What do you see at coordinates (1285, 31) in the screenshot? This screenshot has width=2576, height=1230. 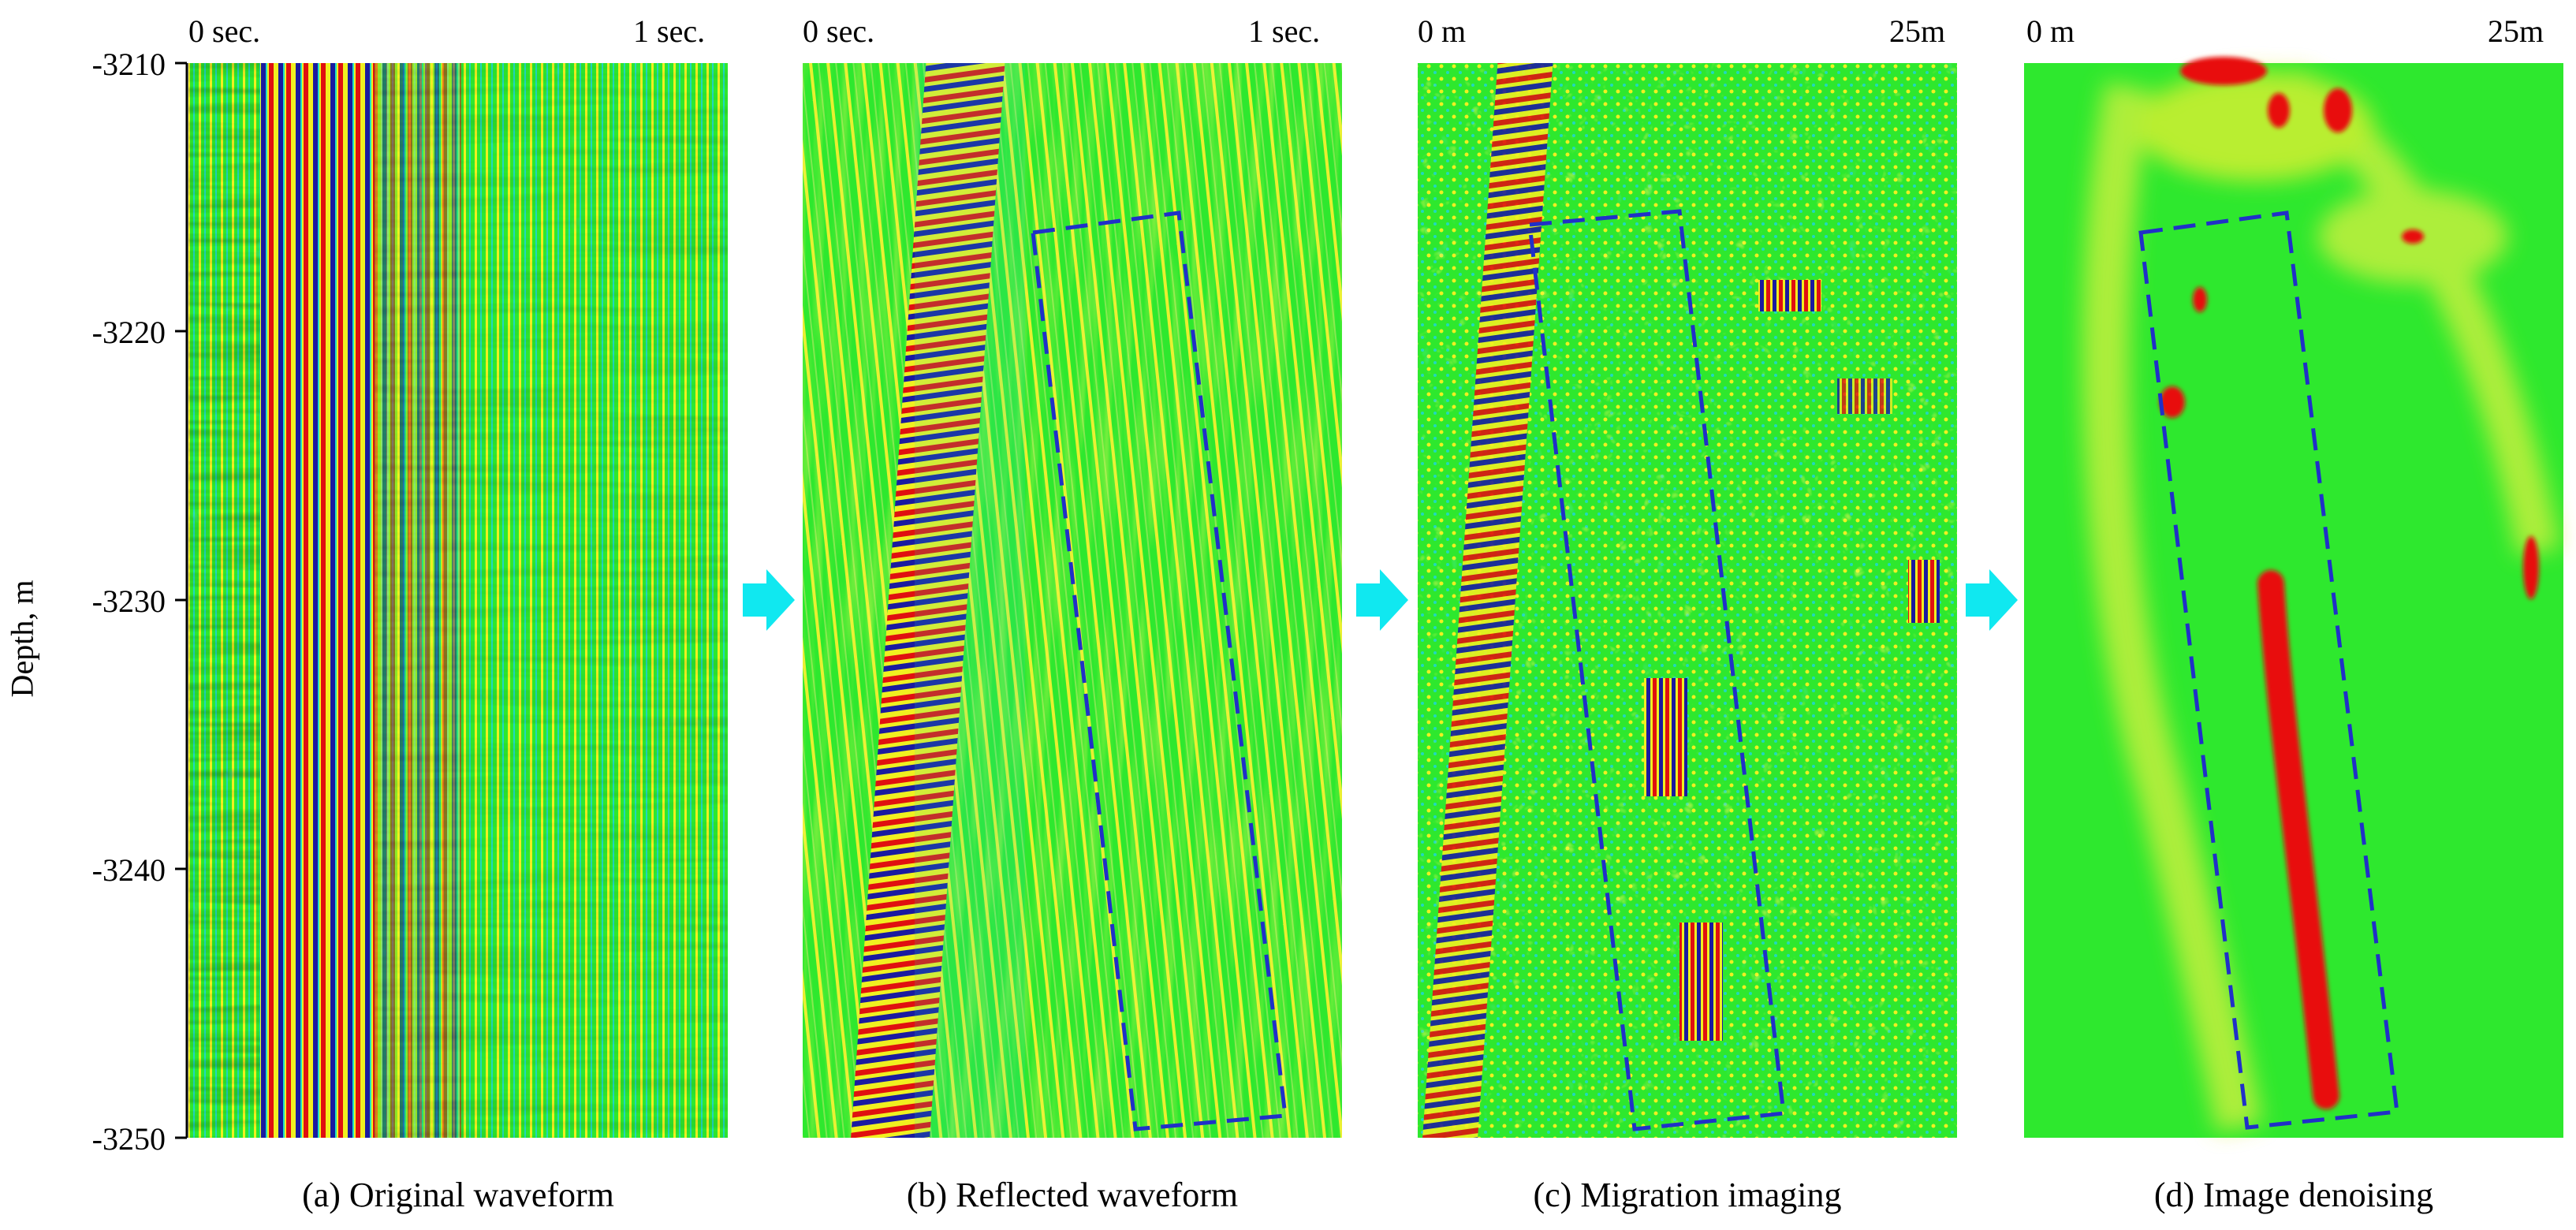 I see `panel-b-x-end-label: 1 sec.` at bounding box center [1285, 31].